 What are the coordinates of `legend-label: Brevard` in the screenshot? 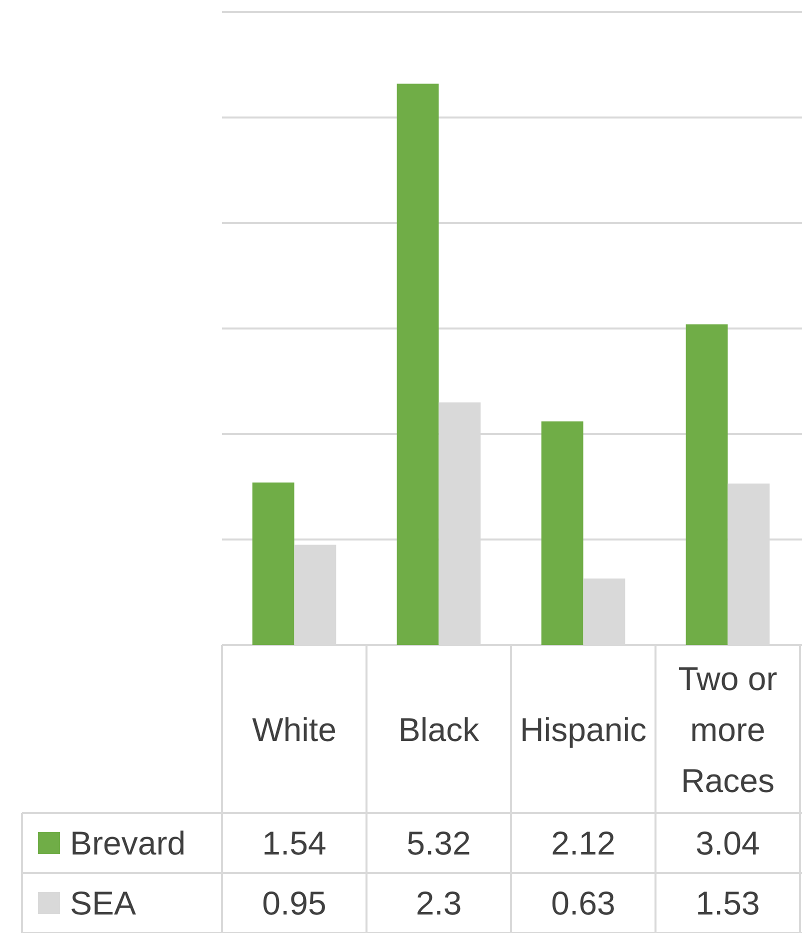 It's located at (128, 843).